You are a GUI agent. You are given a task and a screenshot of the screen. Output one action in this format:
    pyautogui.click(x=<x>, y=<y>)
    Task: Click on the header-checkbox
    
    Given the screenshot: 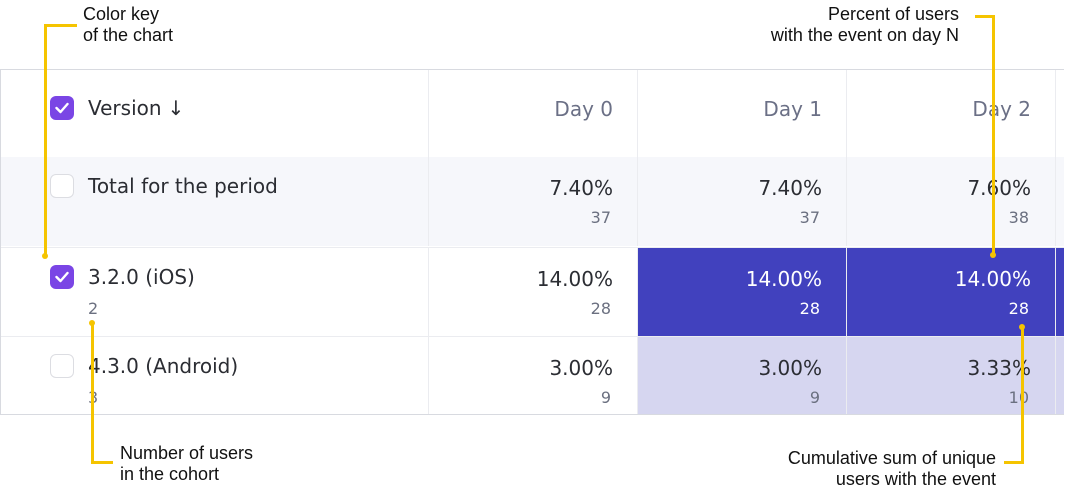 What is the action you would take?
    pyautogui.click(x=62, y=108)
    